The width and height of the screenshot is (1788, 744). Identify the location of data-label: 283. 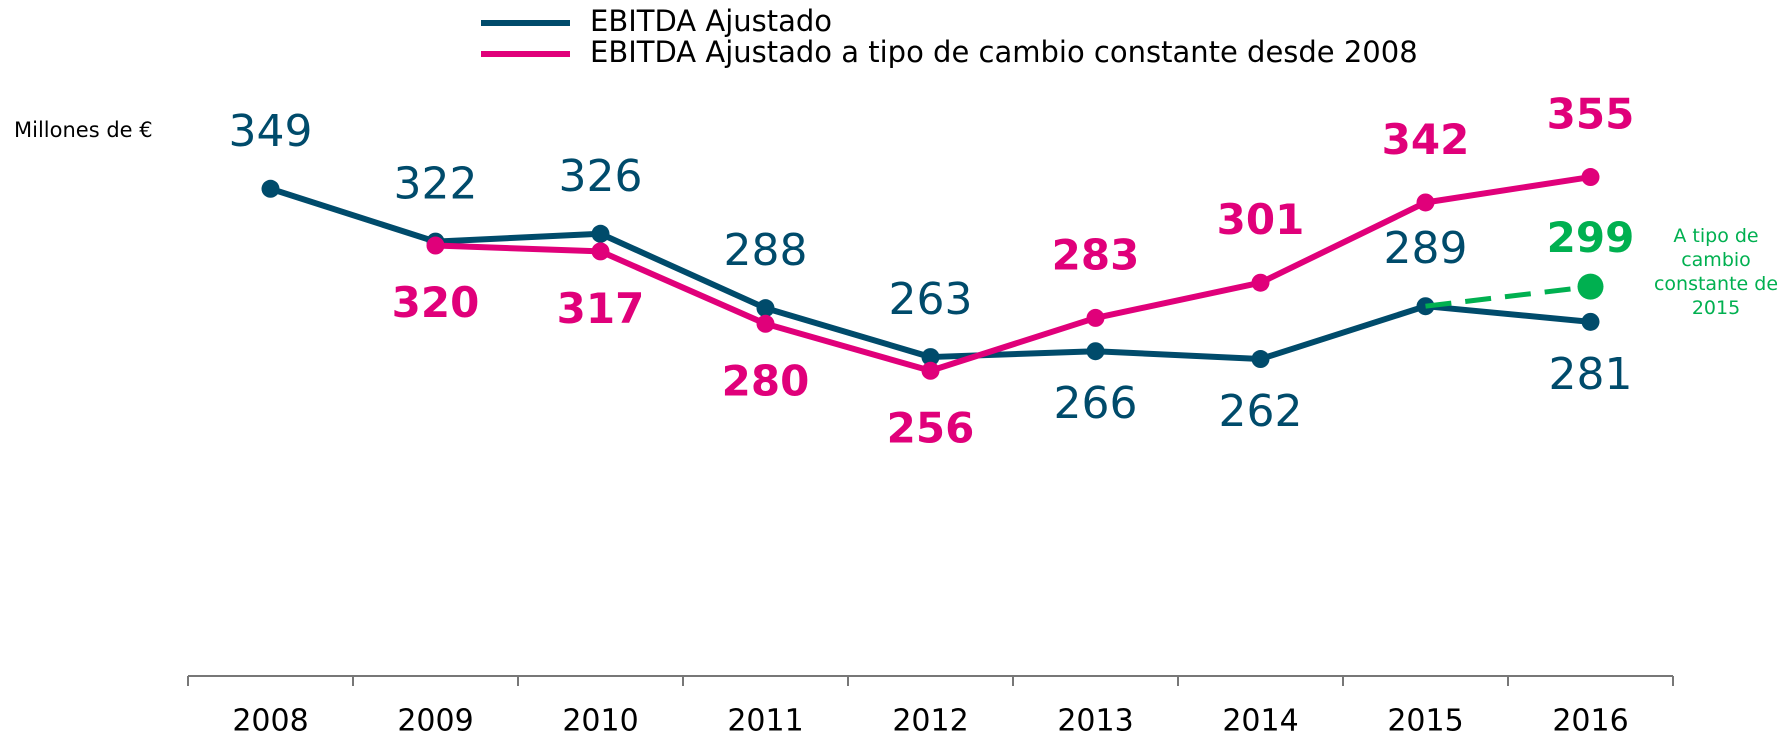
(1096, 254).